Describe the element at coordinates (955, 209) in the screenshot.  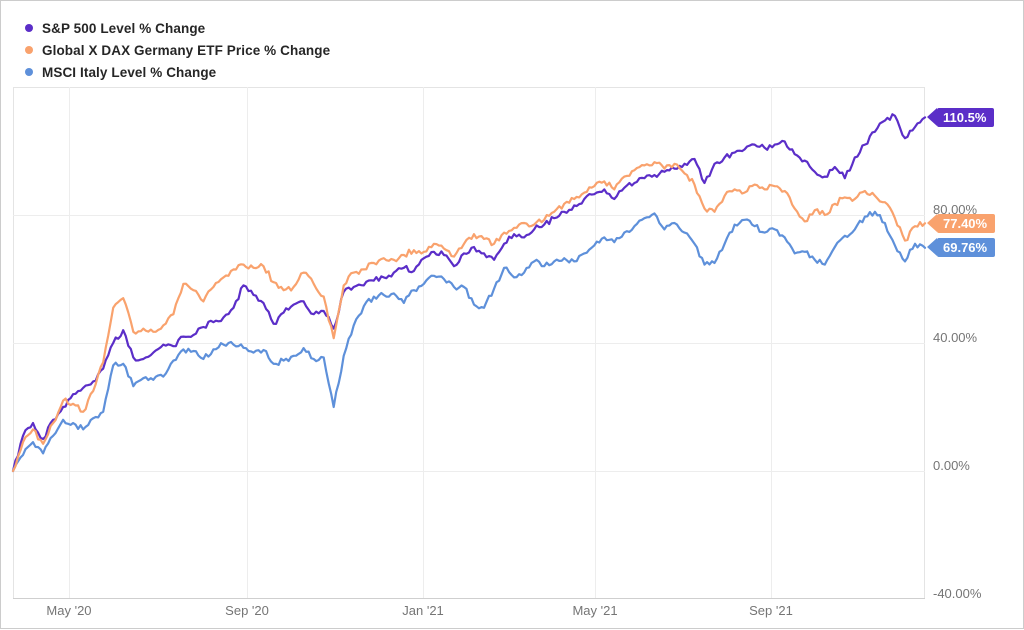
I see `y-axis-tick-label: 80.00%` at that location.